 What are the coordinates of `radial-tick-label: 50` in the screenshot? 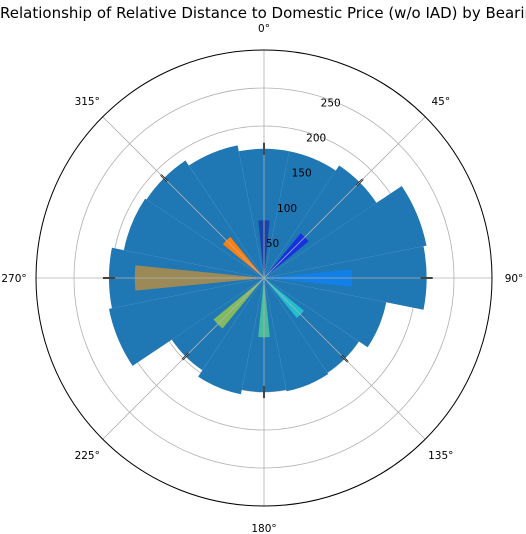 It's located at (272, 244).